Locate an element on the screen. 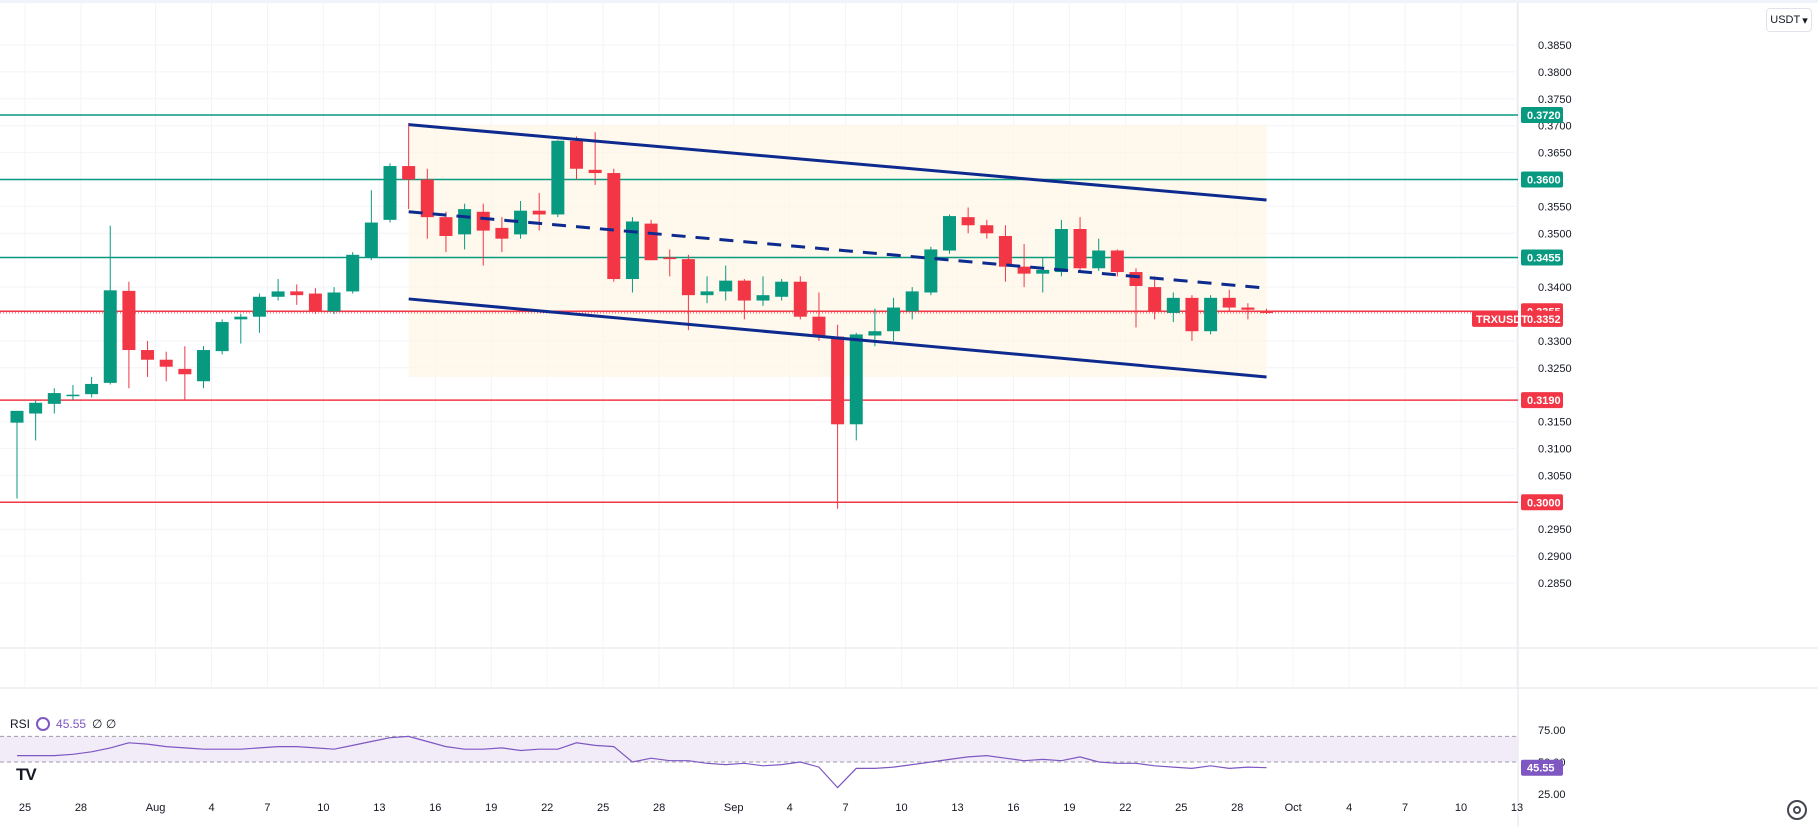 The height and width of the screenshot is (827, 1818). rsi-value-tag is located at coordinates (1542, 767).